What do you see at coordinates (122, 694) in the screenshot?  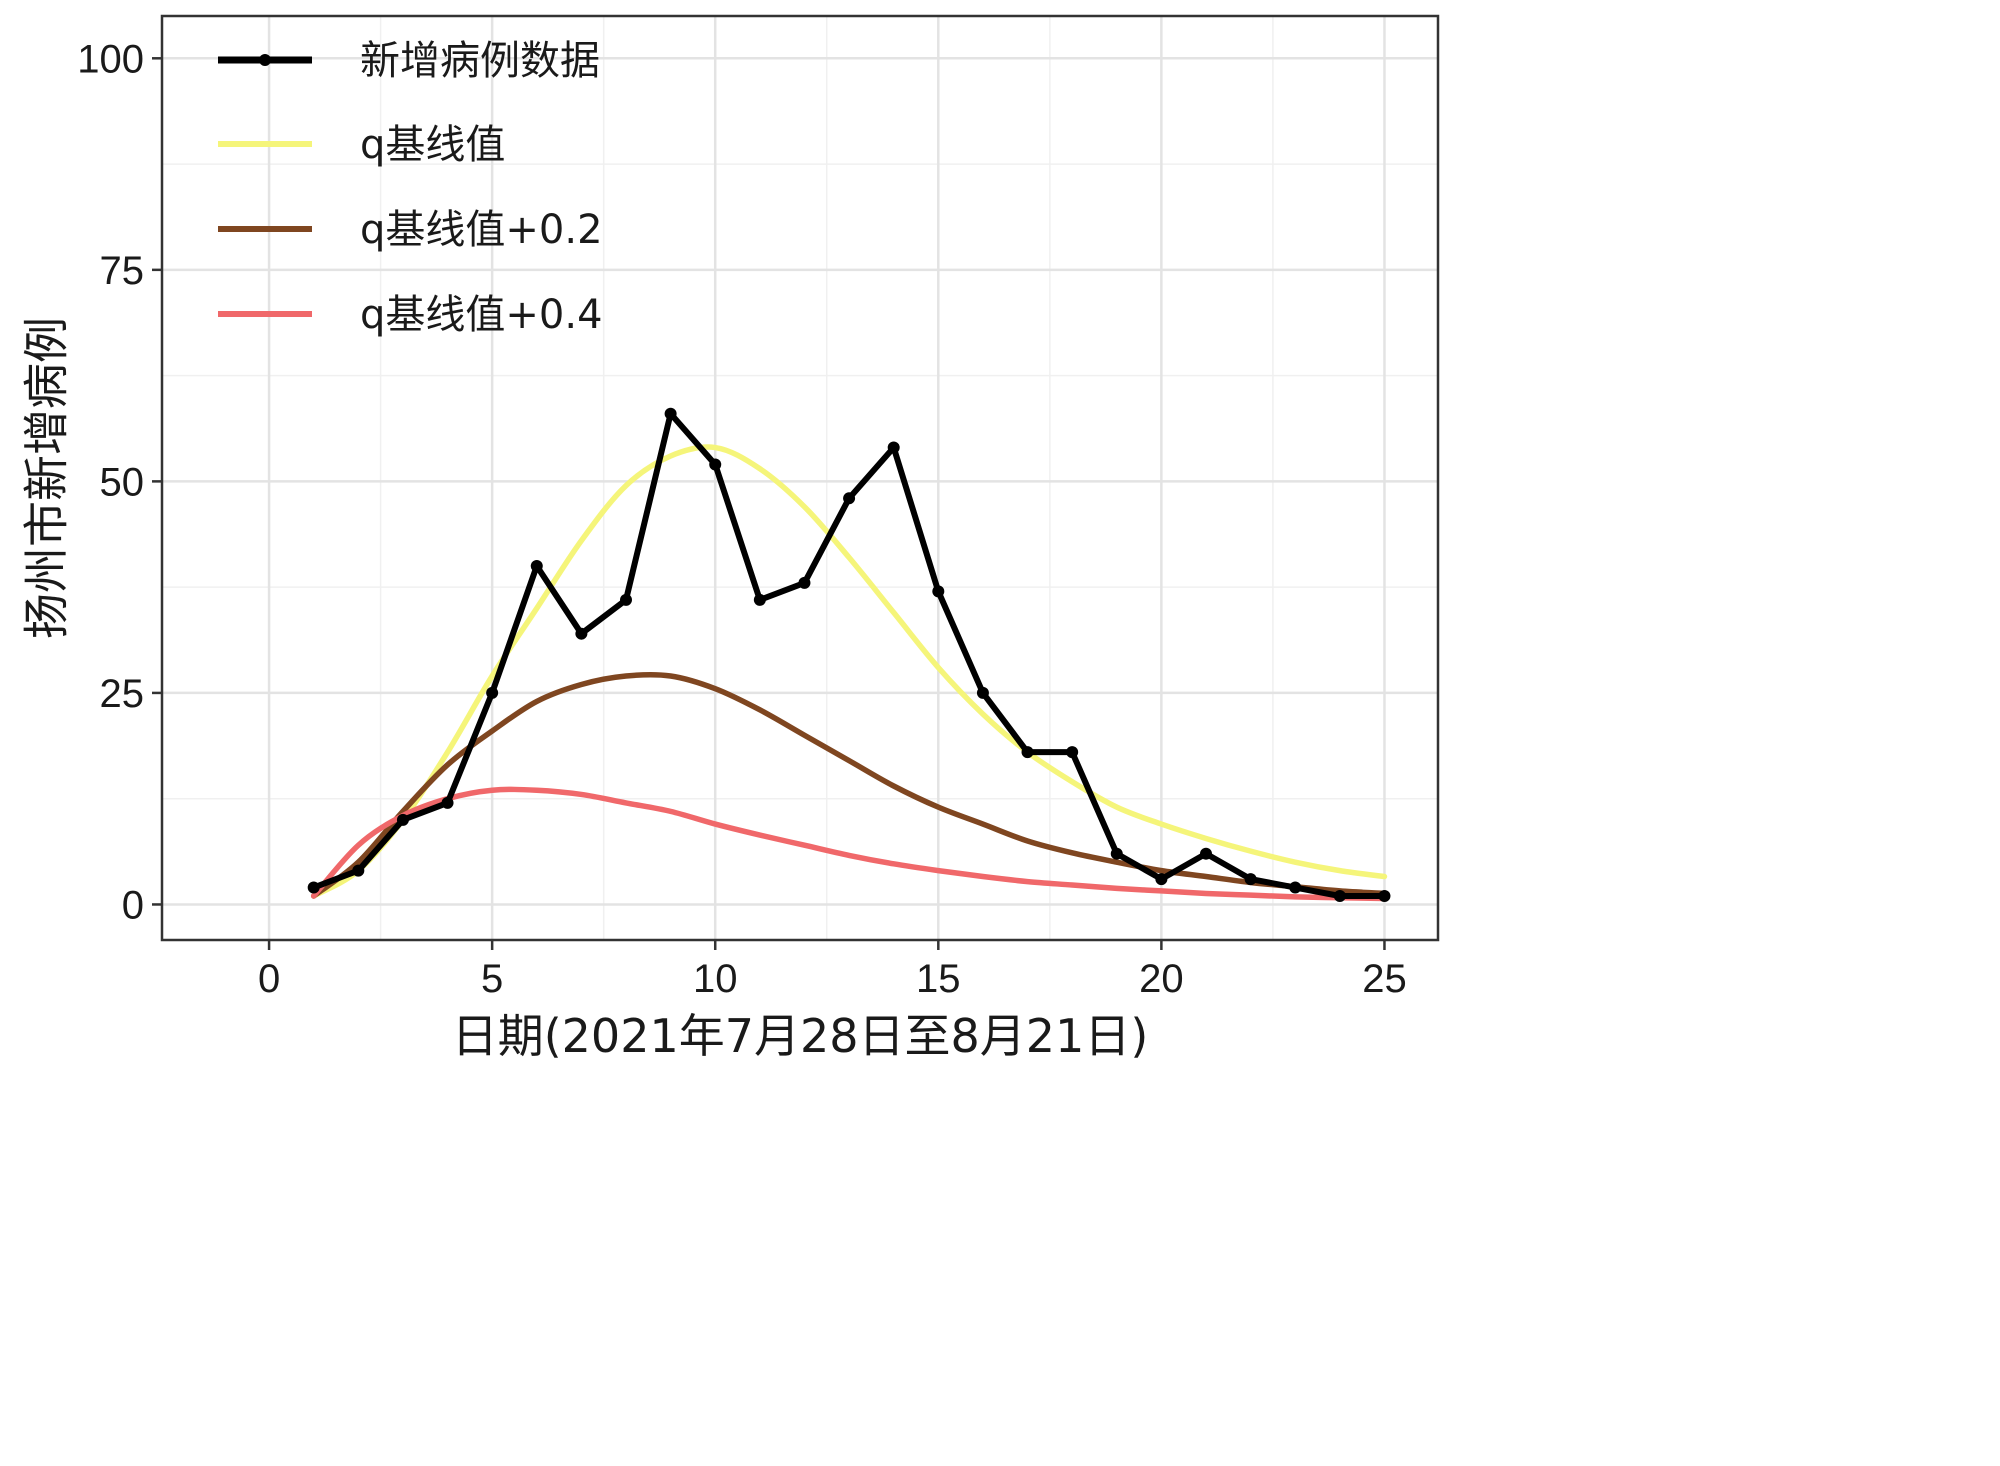 I see `y-tick-label: 25` at bounding box center [122, 694].